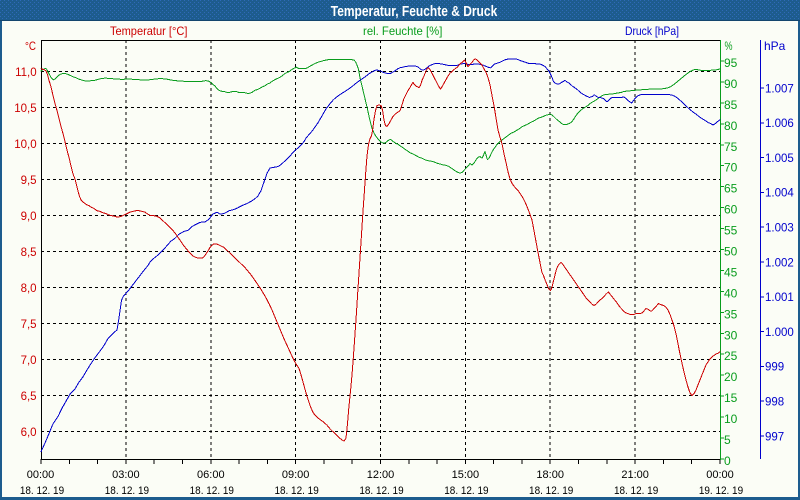 The image size is (800, 500). I want to click on svg-text: 03:00, so click(126, 475).